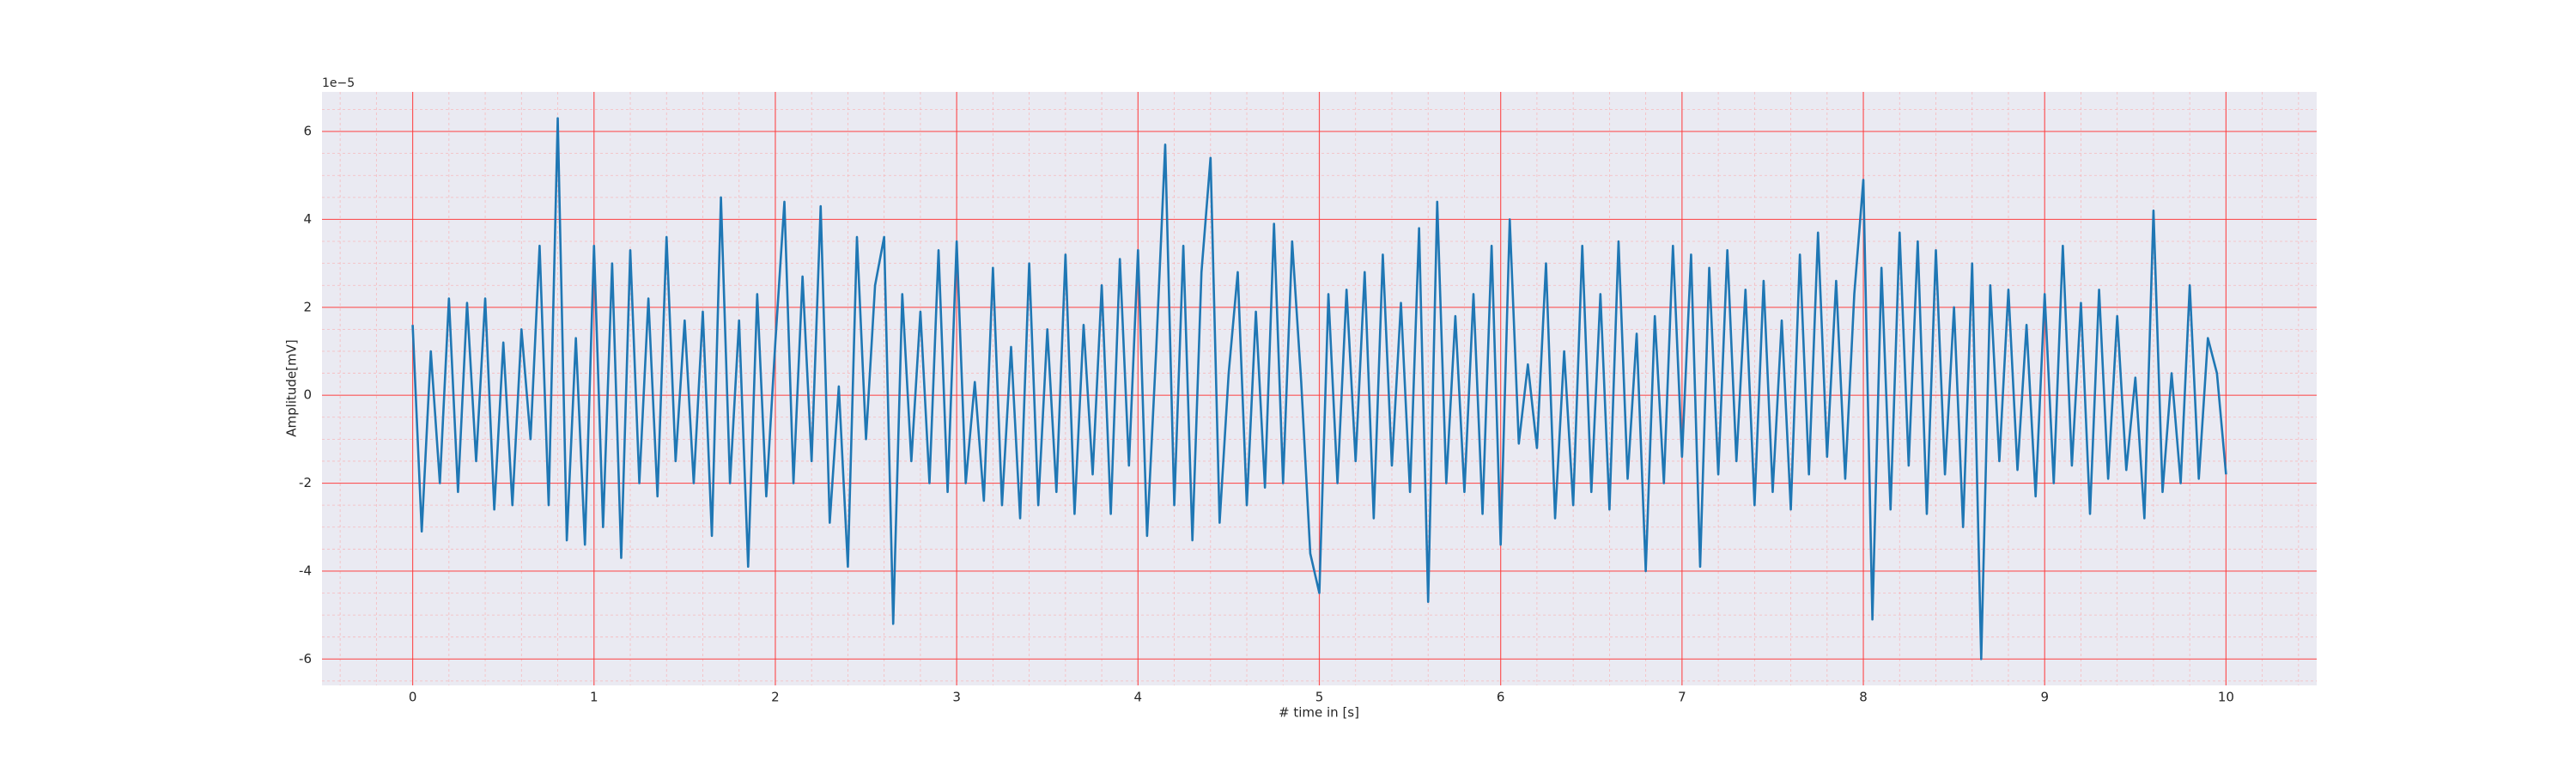  What do you see at coordinates (2045, 697) in the screenshot?
I see `x-tick-label: 9` at bounding box center [2045, 697].